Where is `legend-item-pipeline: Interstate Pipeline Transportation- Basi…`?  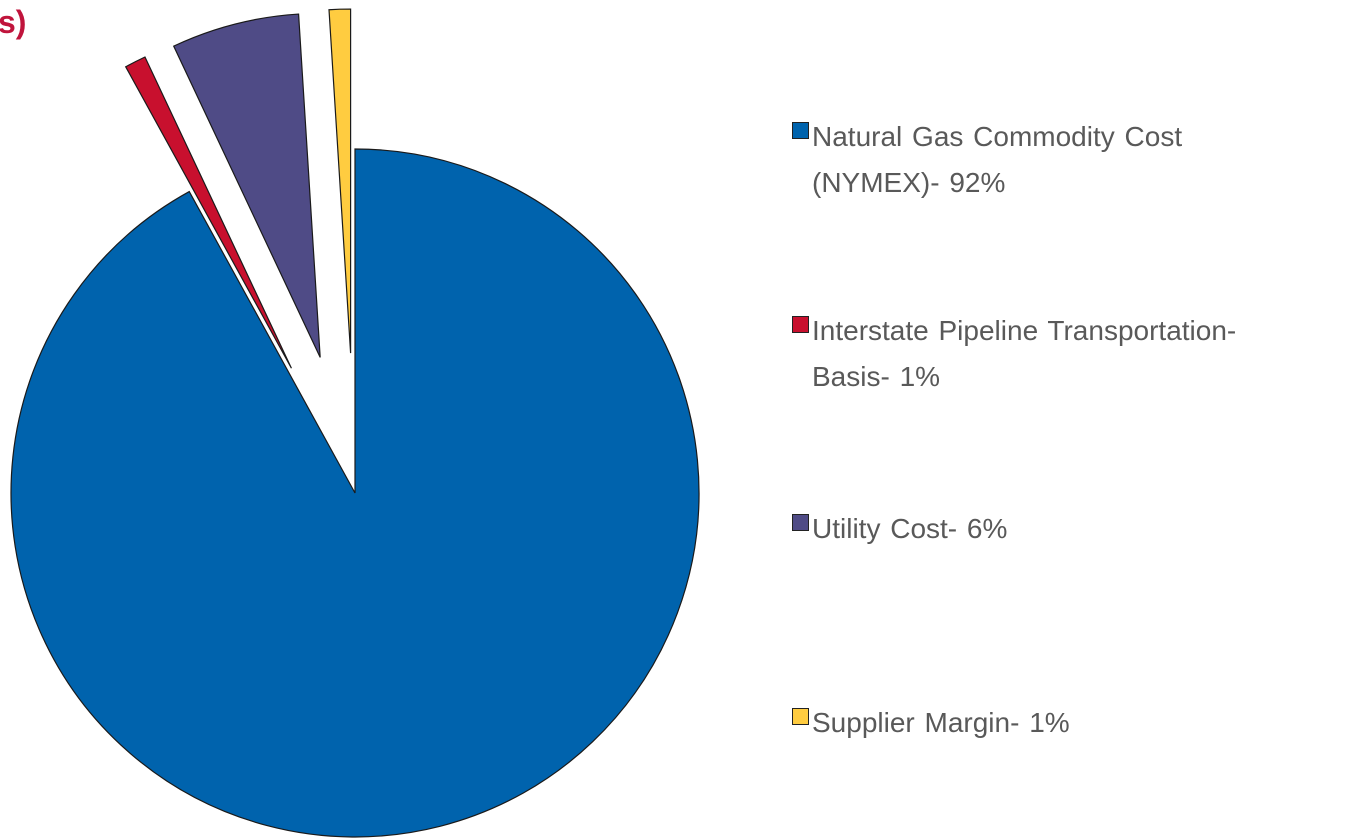 legend-item-pipeline: Interstate Pipeline Transportation- Basi… is located at coordinates (1072, 354).